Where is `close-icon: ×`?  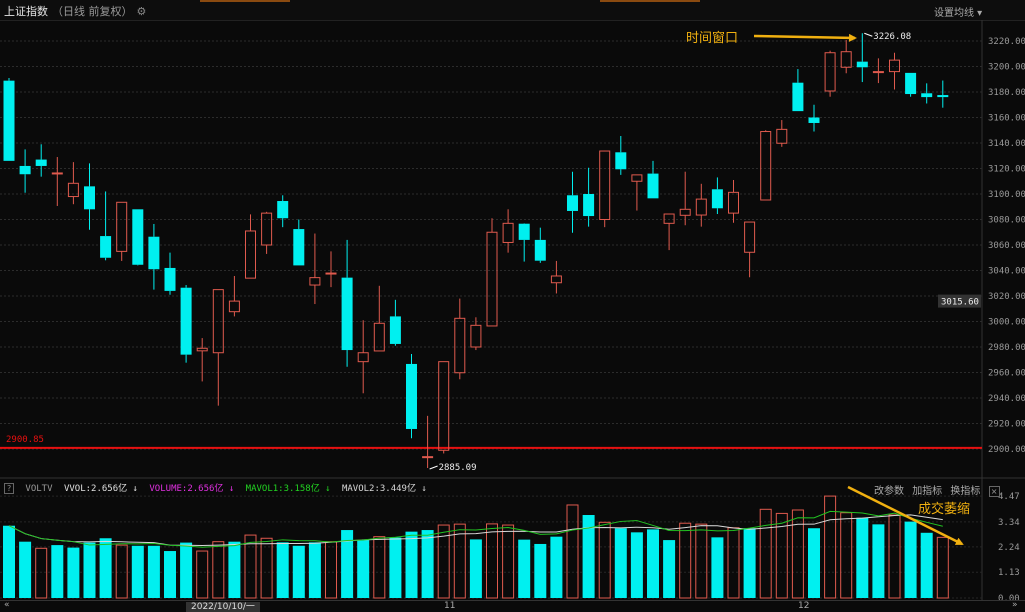
close-icon: × is located at coordinates (994, 491).